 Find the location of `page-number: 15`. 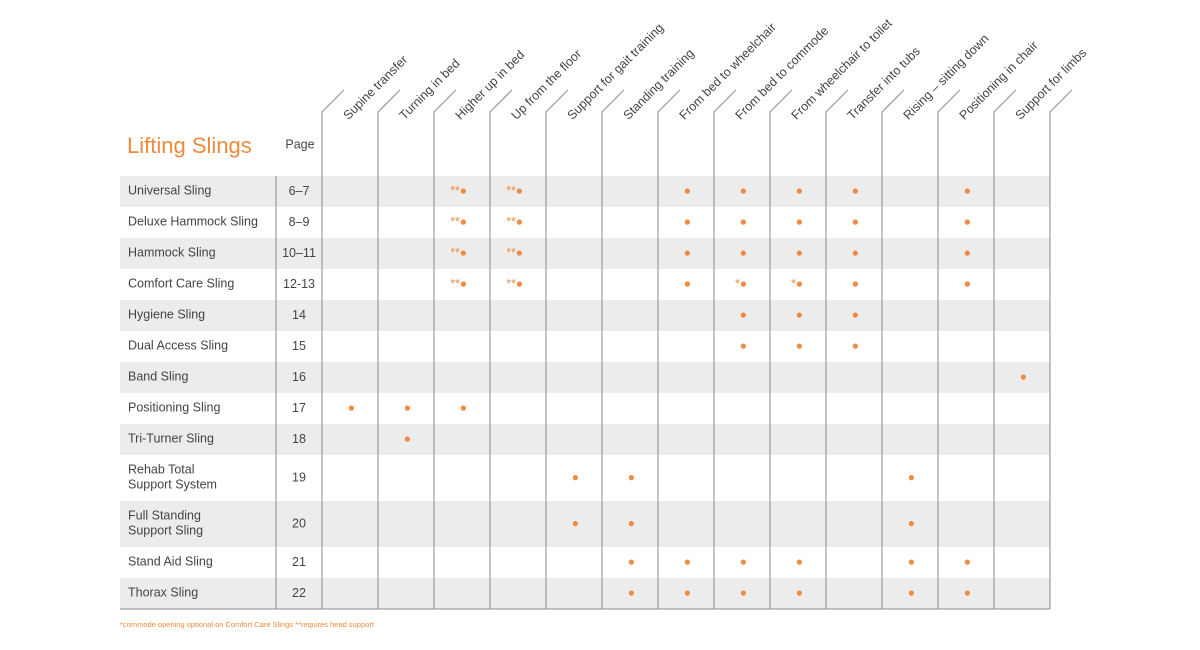

page-number: 15 is located at coordinates (299, 346).